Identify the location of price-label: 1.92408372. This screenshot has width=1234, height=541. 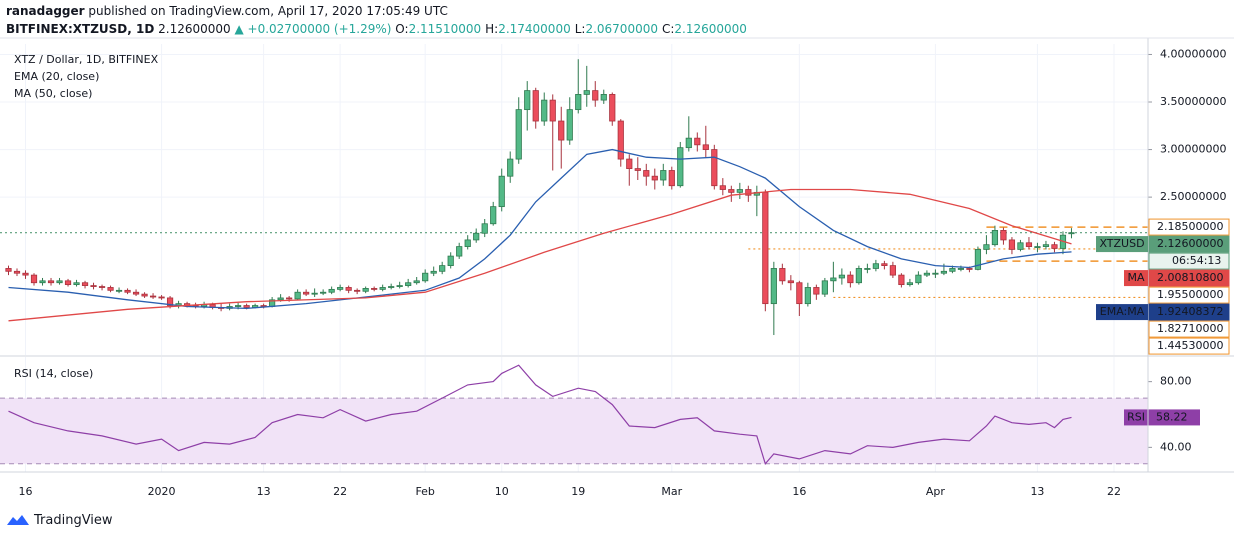
(1190, 311).